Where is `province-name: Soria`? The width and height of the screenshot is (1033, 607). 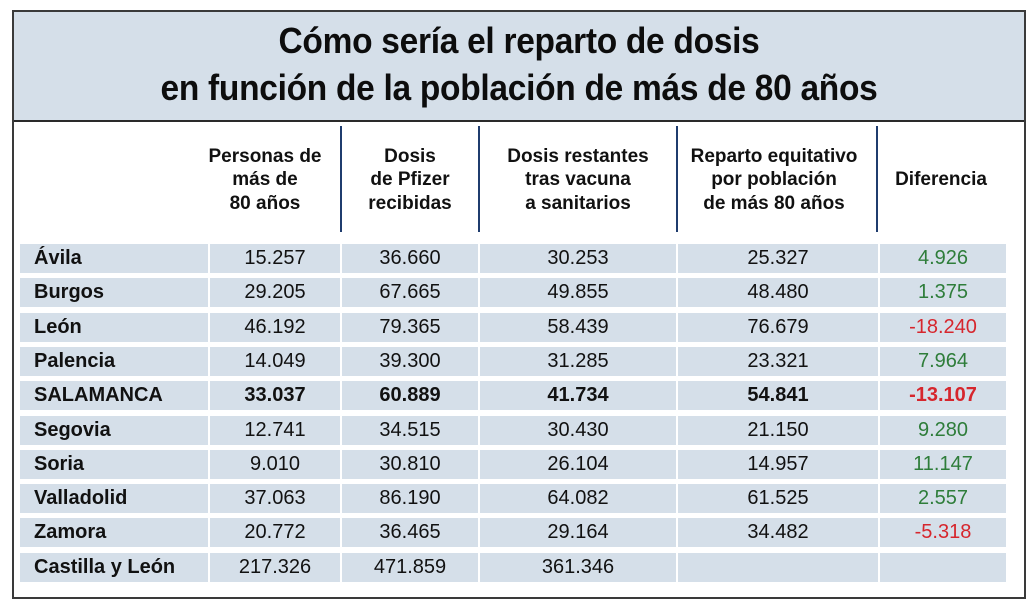
province-name: Soria is located at coordinates (114, 464).